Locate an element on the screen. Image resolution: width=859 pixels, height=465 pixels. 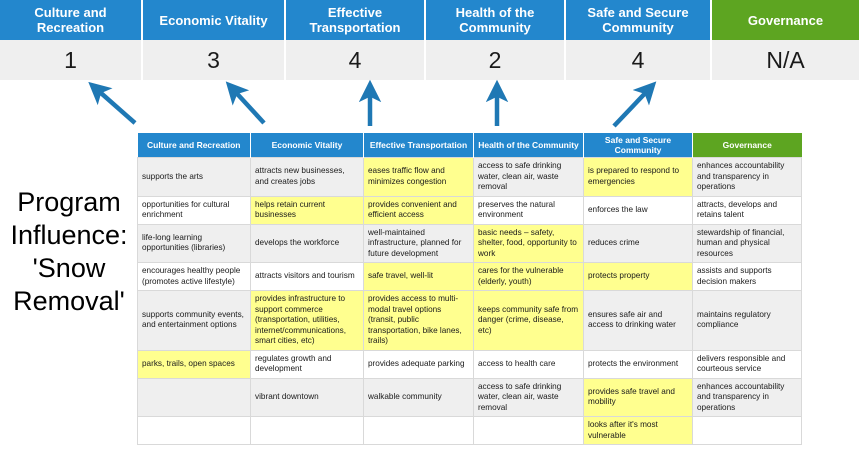
arrow-group is located at coordinates (372, 103).